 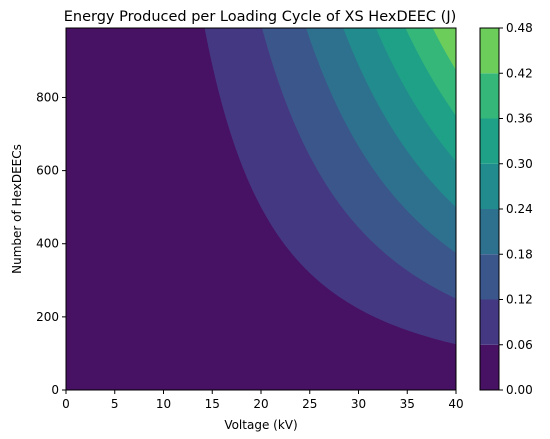 What do you see at coordinates (519, 28) in the screenshot?
I see `colorbar-tick-label: 0.48` at bounding box center [519, 28].